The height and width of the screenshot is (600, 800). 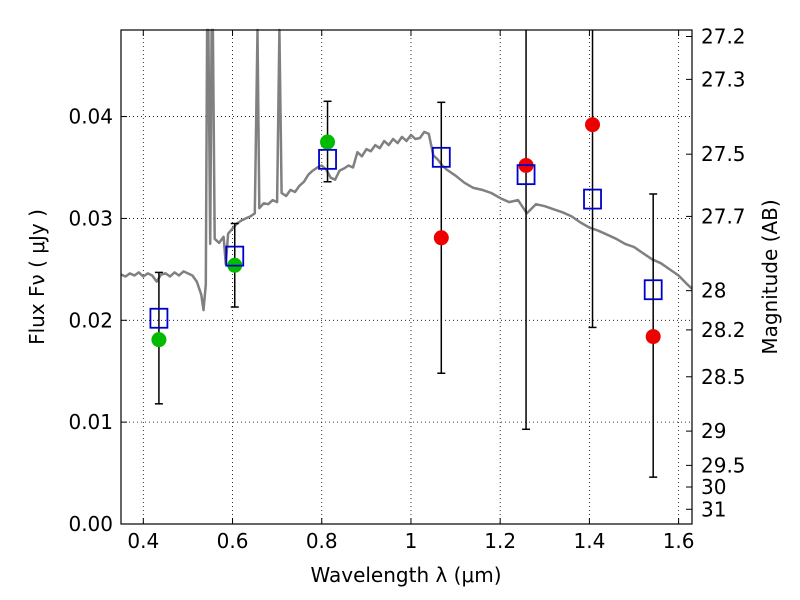 What do you see at coordinates (713, 291) in the screenshot?
I see `y2-tick-label: 28` at bounding box center [713, 291].